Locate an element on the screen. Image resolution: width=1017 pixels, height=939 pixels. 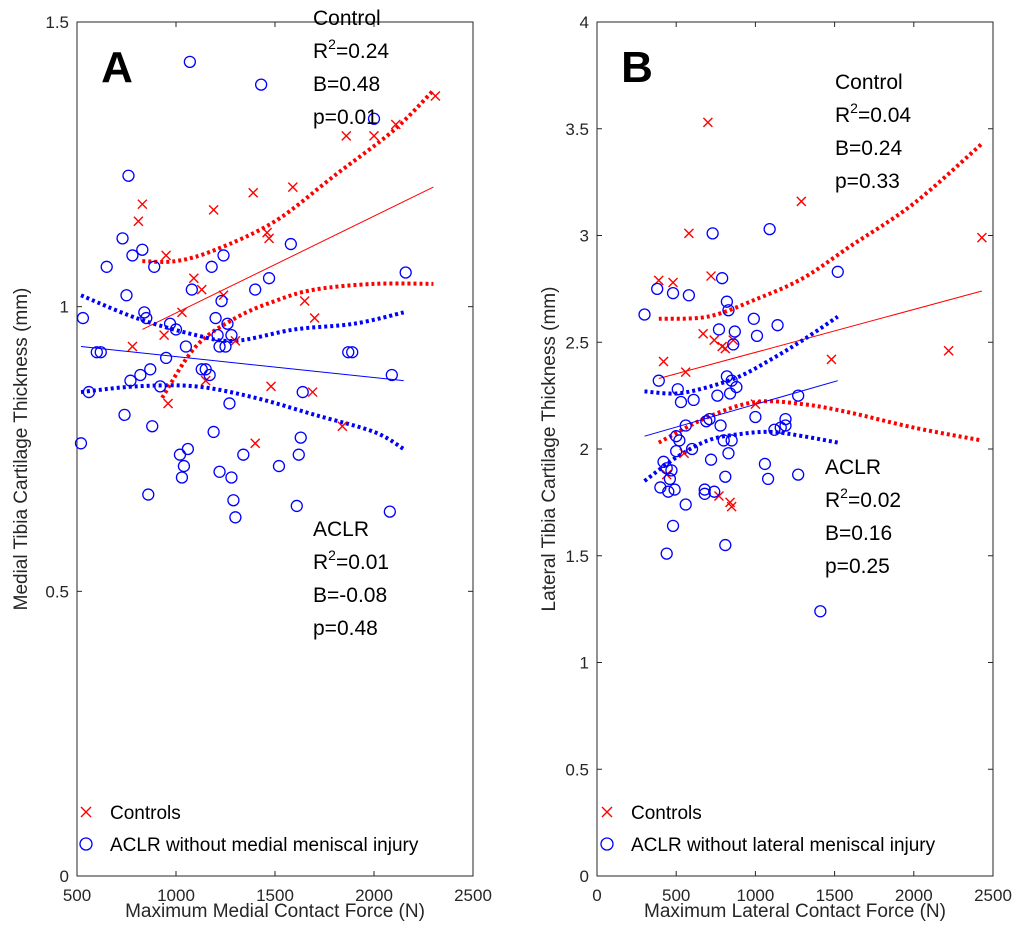
ci-lower-aclr is located at coordinates (242, 417).